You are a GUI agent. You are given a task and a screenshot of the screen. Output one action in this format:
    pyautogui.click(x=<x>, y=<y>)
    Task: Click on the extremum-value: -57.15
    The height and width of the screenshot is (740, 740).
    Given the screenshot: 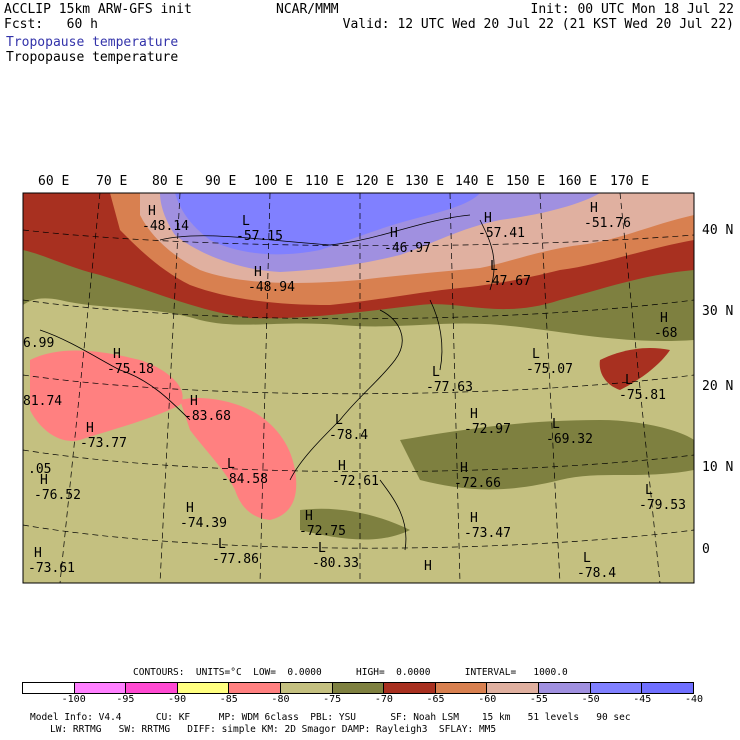 What is the action you would take?
    pyautogui.click(x=259, y=236)
    